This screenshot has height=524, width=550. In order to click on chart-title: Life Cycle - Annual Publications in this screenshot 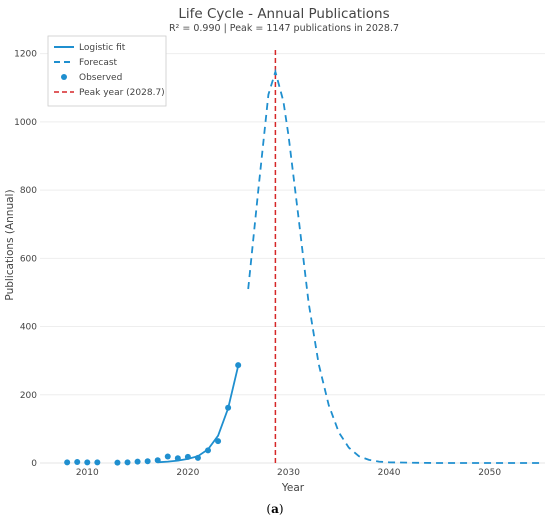, I will do `click(283, 14)`.